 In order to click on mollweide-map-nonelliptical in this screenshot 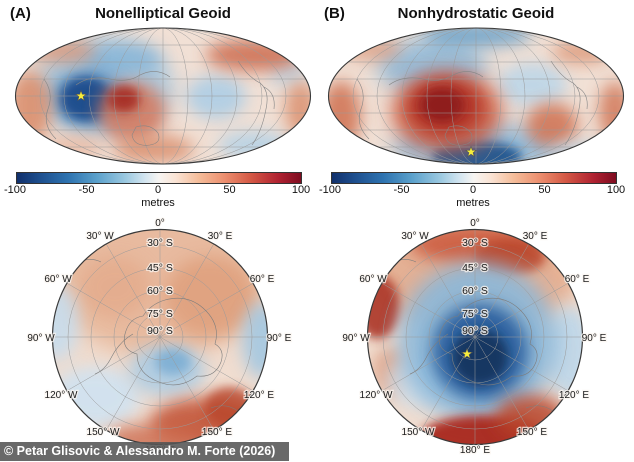, I will do `click(163, 96)`.